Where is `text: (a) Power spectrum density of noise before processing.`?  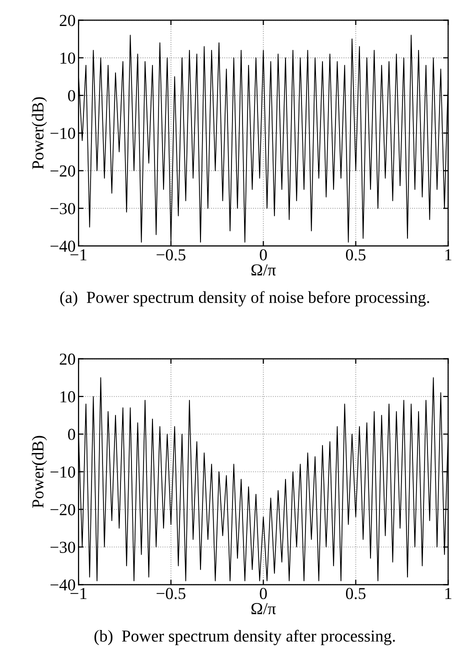 text: (a) Power spectrum density of noise before processing. is located at coordinates (245, 298).